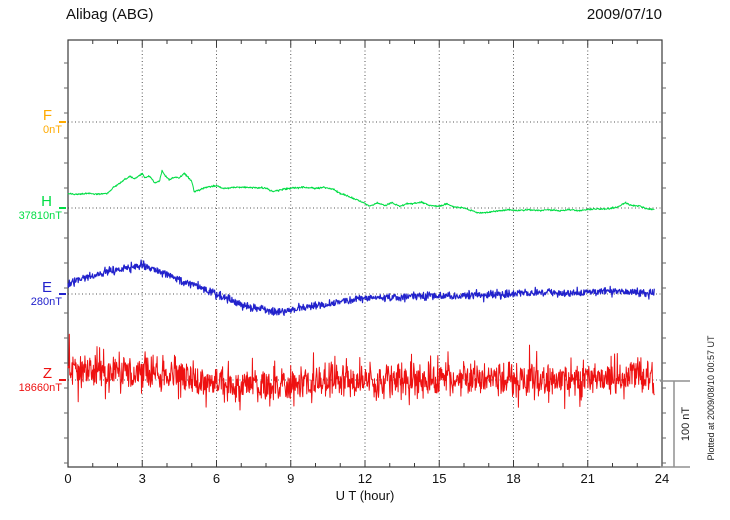 The width and height of the screenshot is (730, 520). Describe the element at coordinates (361, 191) in the screenshot. I see `trace-h` at that location.